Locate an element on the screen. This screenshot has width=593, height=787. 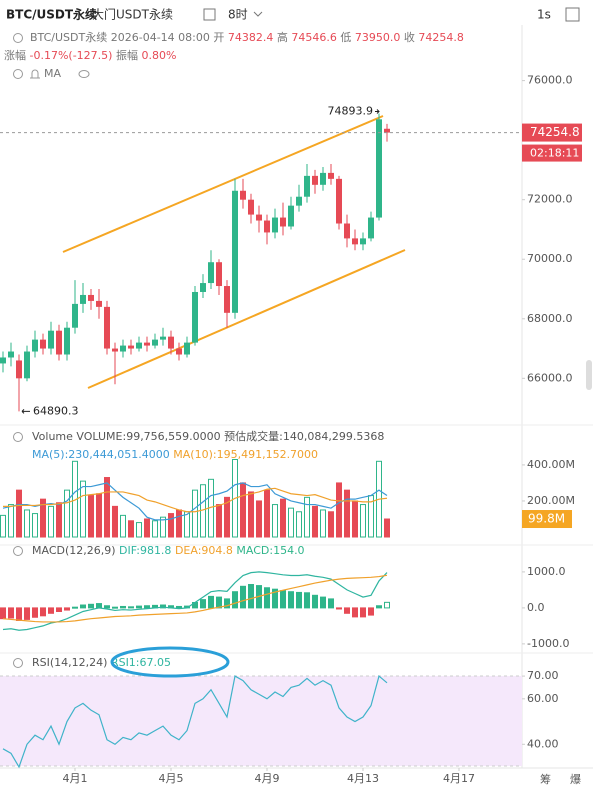
interval: 8时 is located at coordinates (238, 15).